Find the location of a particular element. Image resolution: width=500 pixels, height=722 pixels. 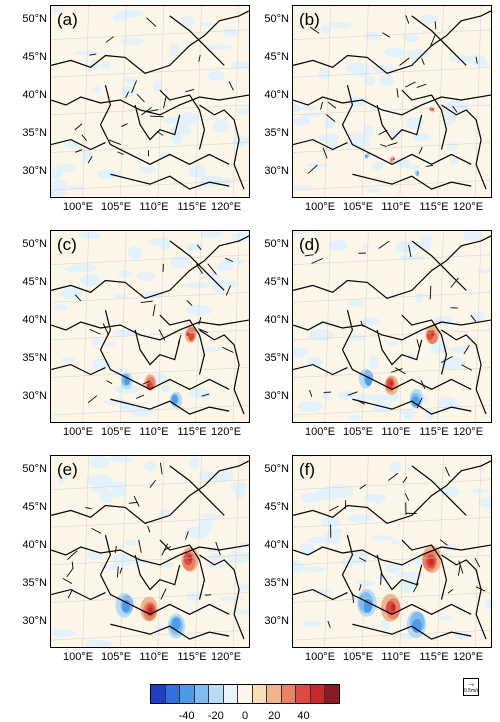

map-canvas is located at coordinates (392, 551).